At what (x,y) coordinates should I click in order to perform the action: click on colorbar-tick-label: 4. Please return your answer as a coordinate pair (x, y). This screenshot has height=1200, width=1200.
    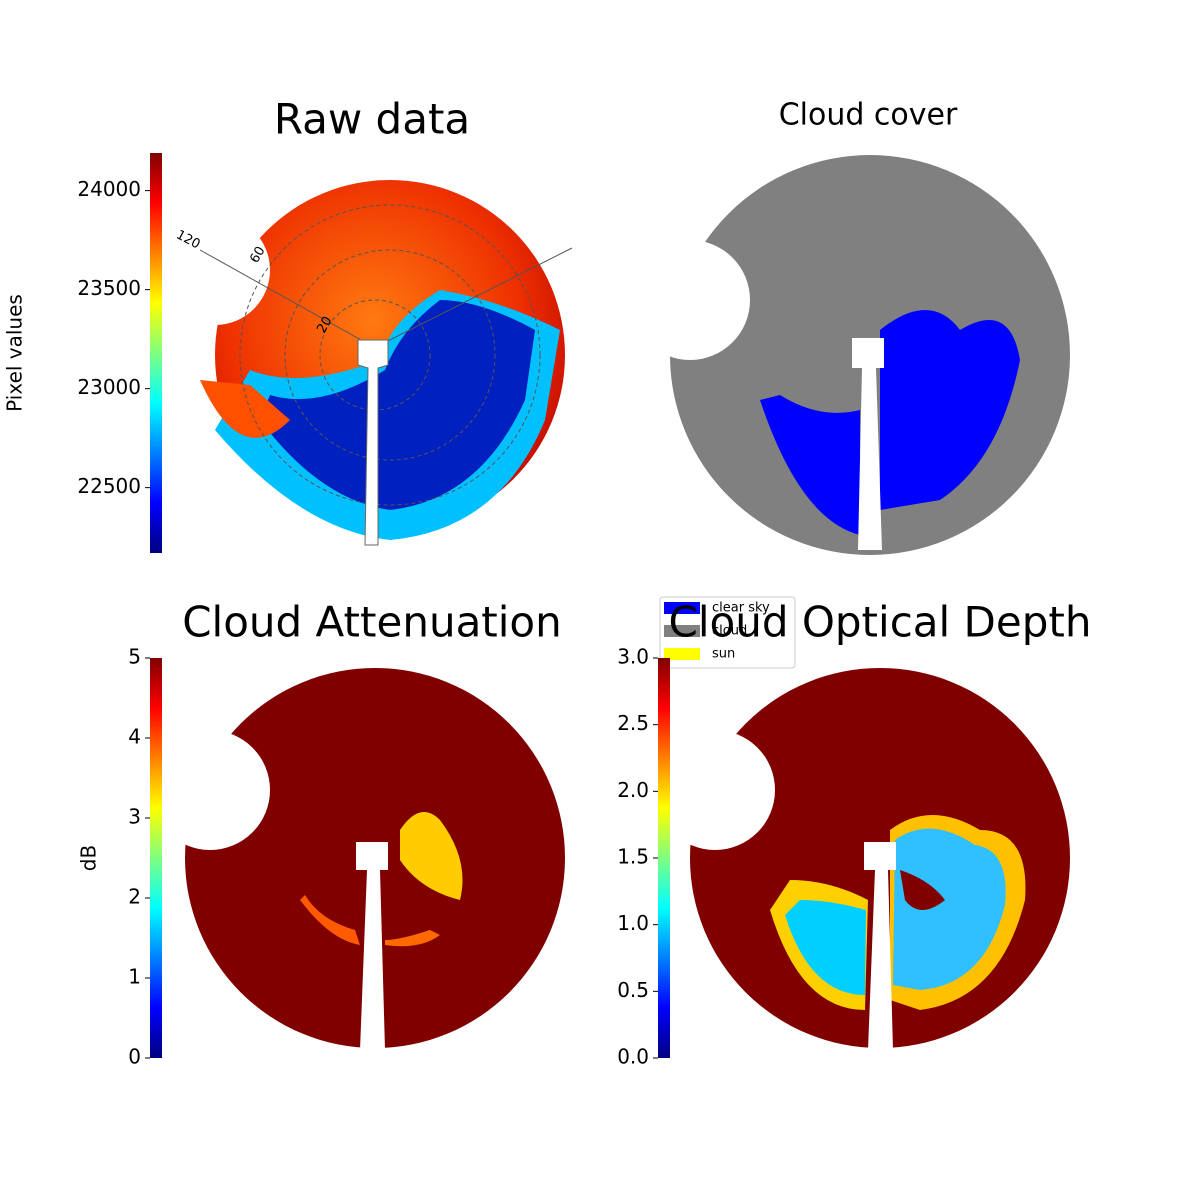
    Looking at the image, I should click on (134, 737).